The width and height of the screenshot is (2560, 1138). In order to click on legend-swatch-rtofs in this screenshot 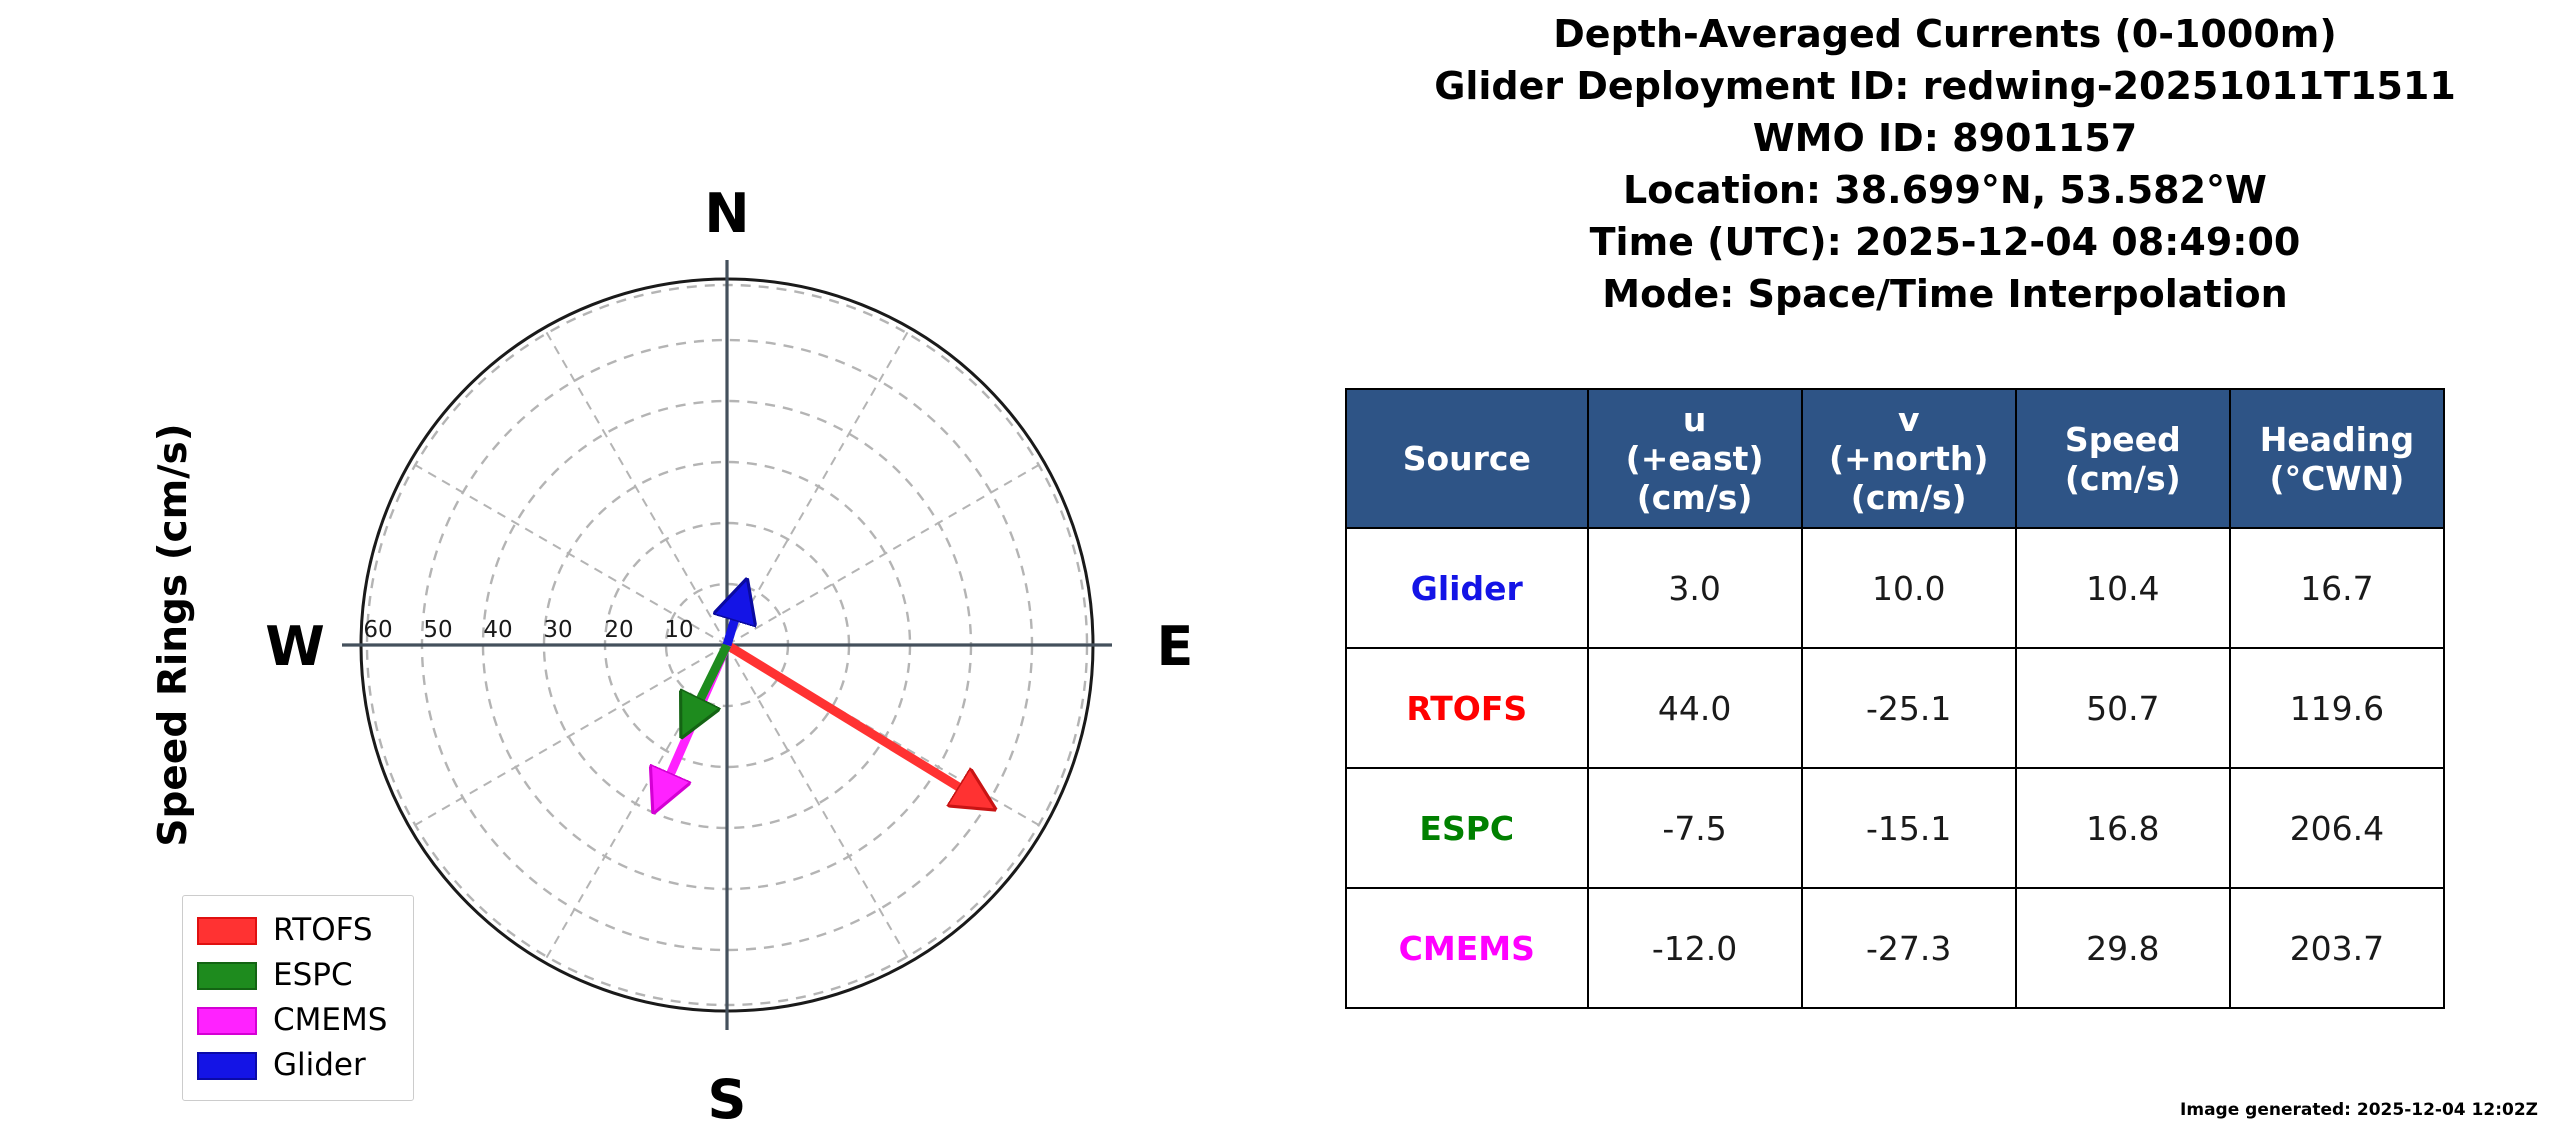, I will do `click(227, 930)`.